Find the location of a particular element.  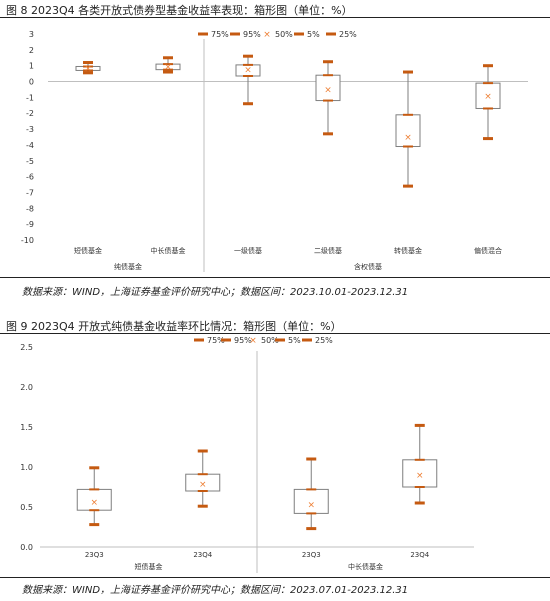

fig9-legend-label: 25% is located at coordinates (324, 340).